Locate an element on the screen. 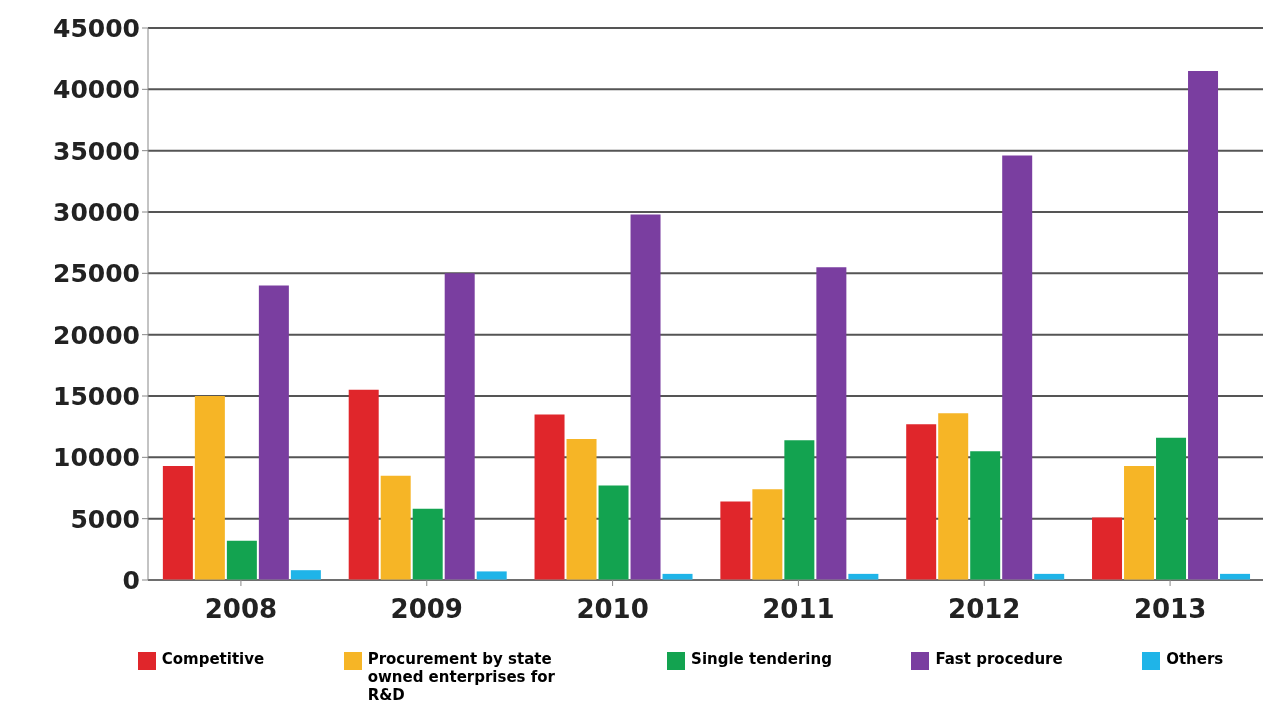  y-tick-label: 10000 is located at coordinates (96, 458).